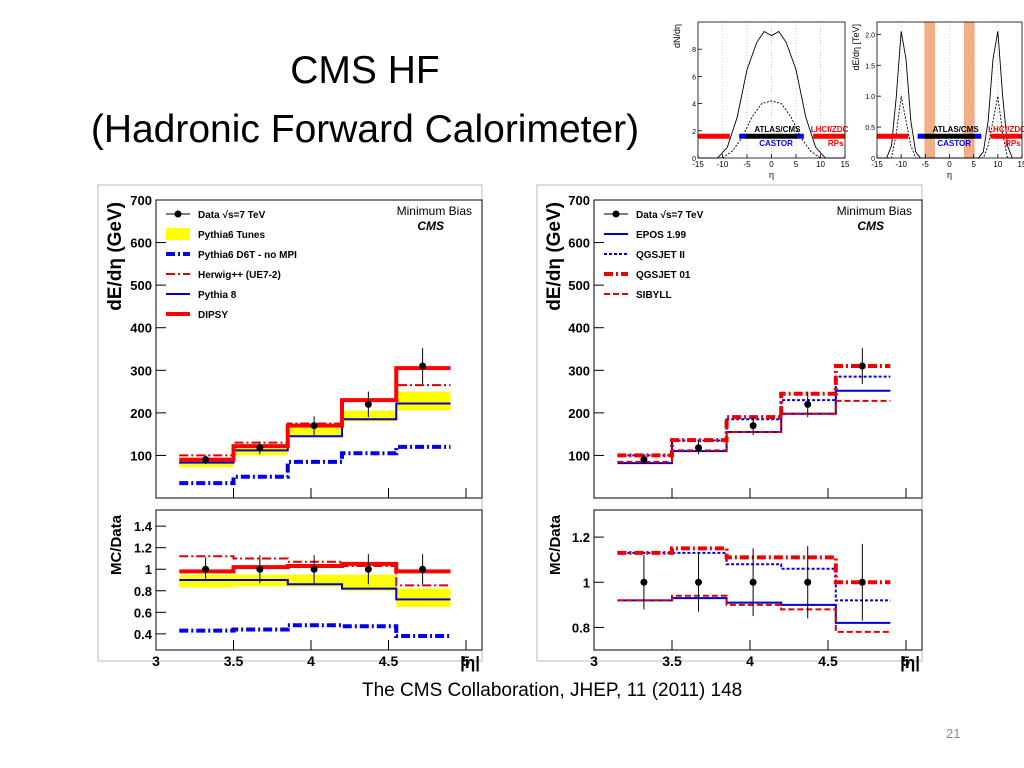 The height and width of the screenshot is (768, 1024). I want to click on main-pad-border, so click(758, 349).